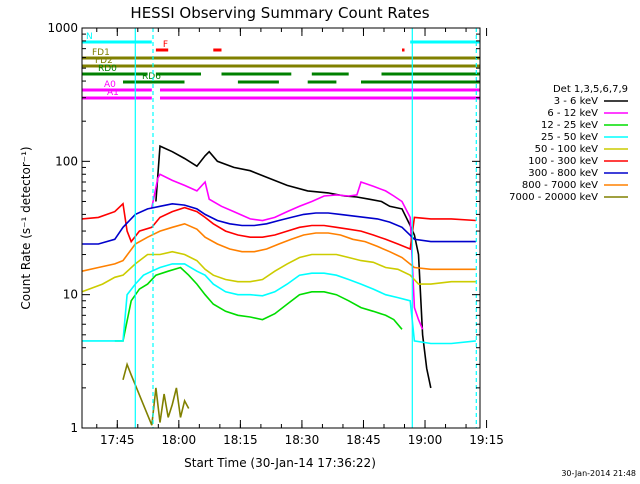 The image size is (640, 484). Describe the element at coordinates (151, 77) in the screenshot. I see `flag-label-rd6: RD6` at that location.